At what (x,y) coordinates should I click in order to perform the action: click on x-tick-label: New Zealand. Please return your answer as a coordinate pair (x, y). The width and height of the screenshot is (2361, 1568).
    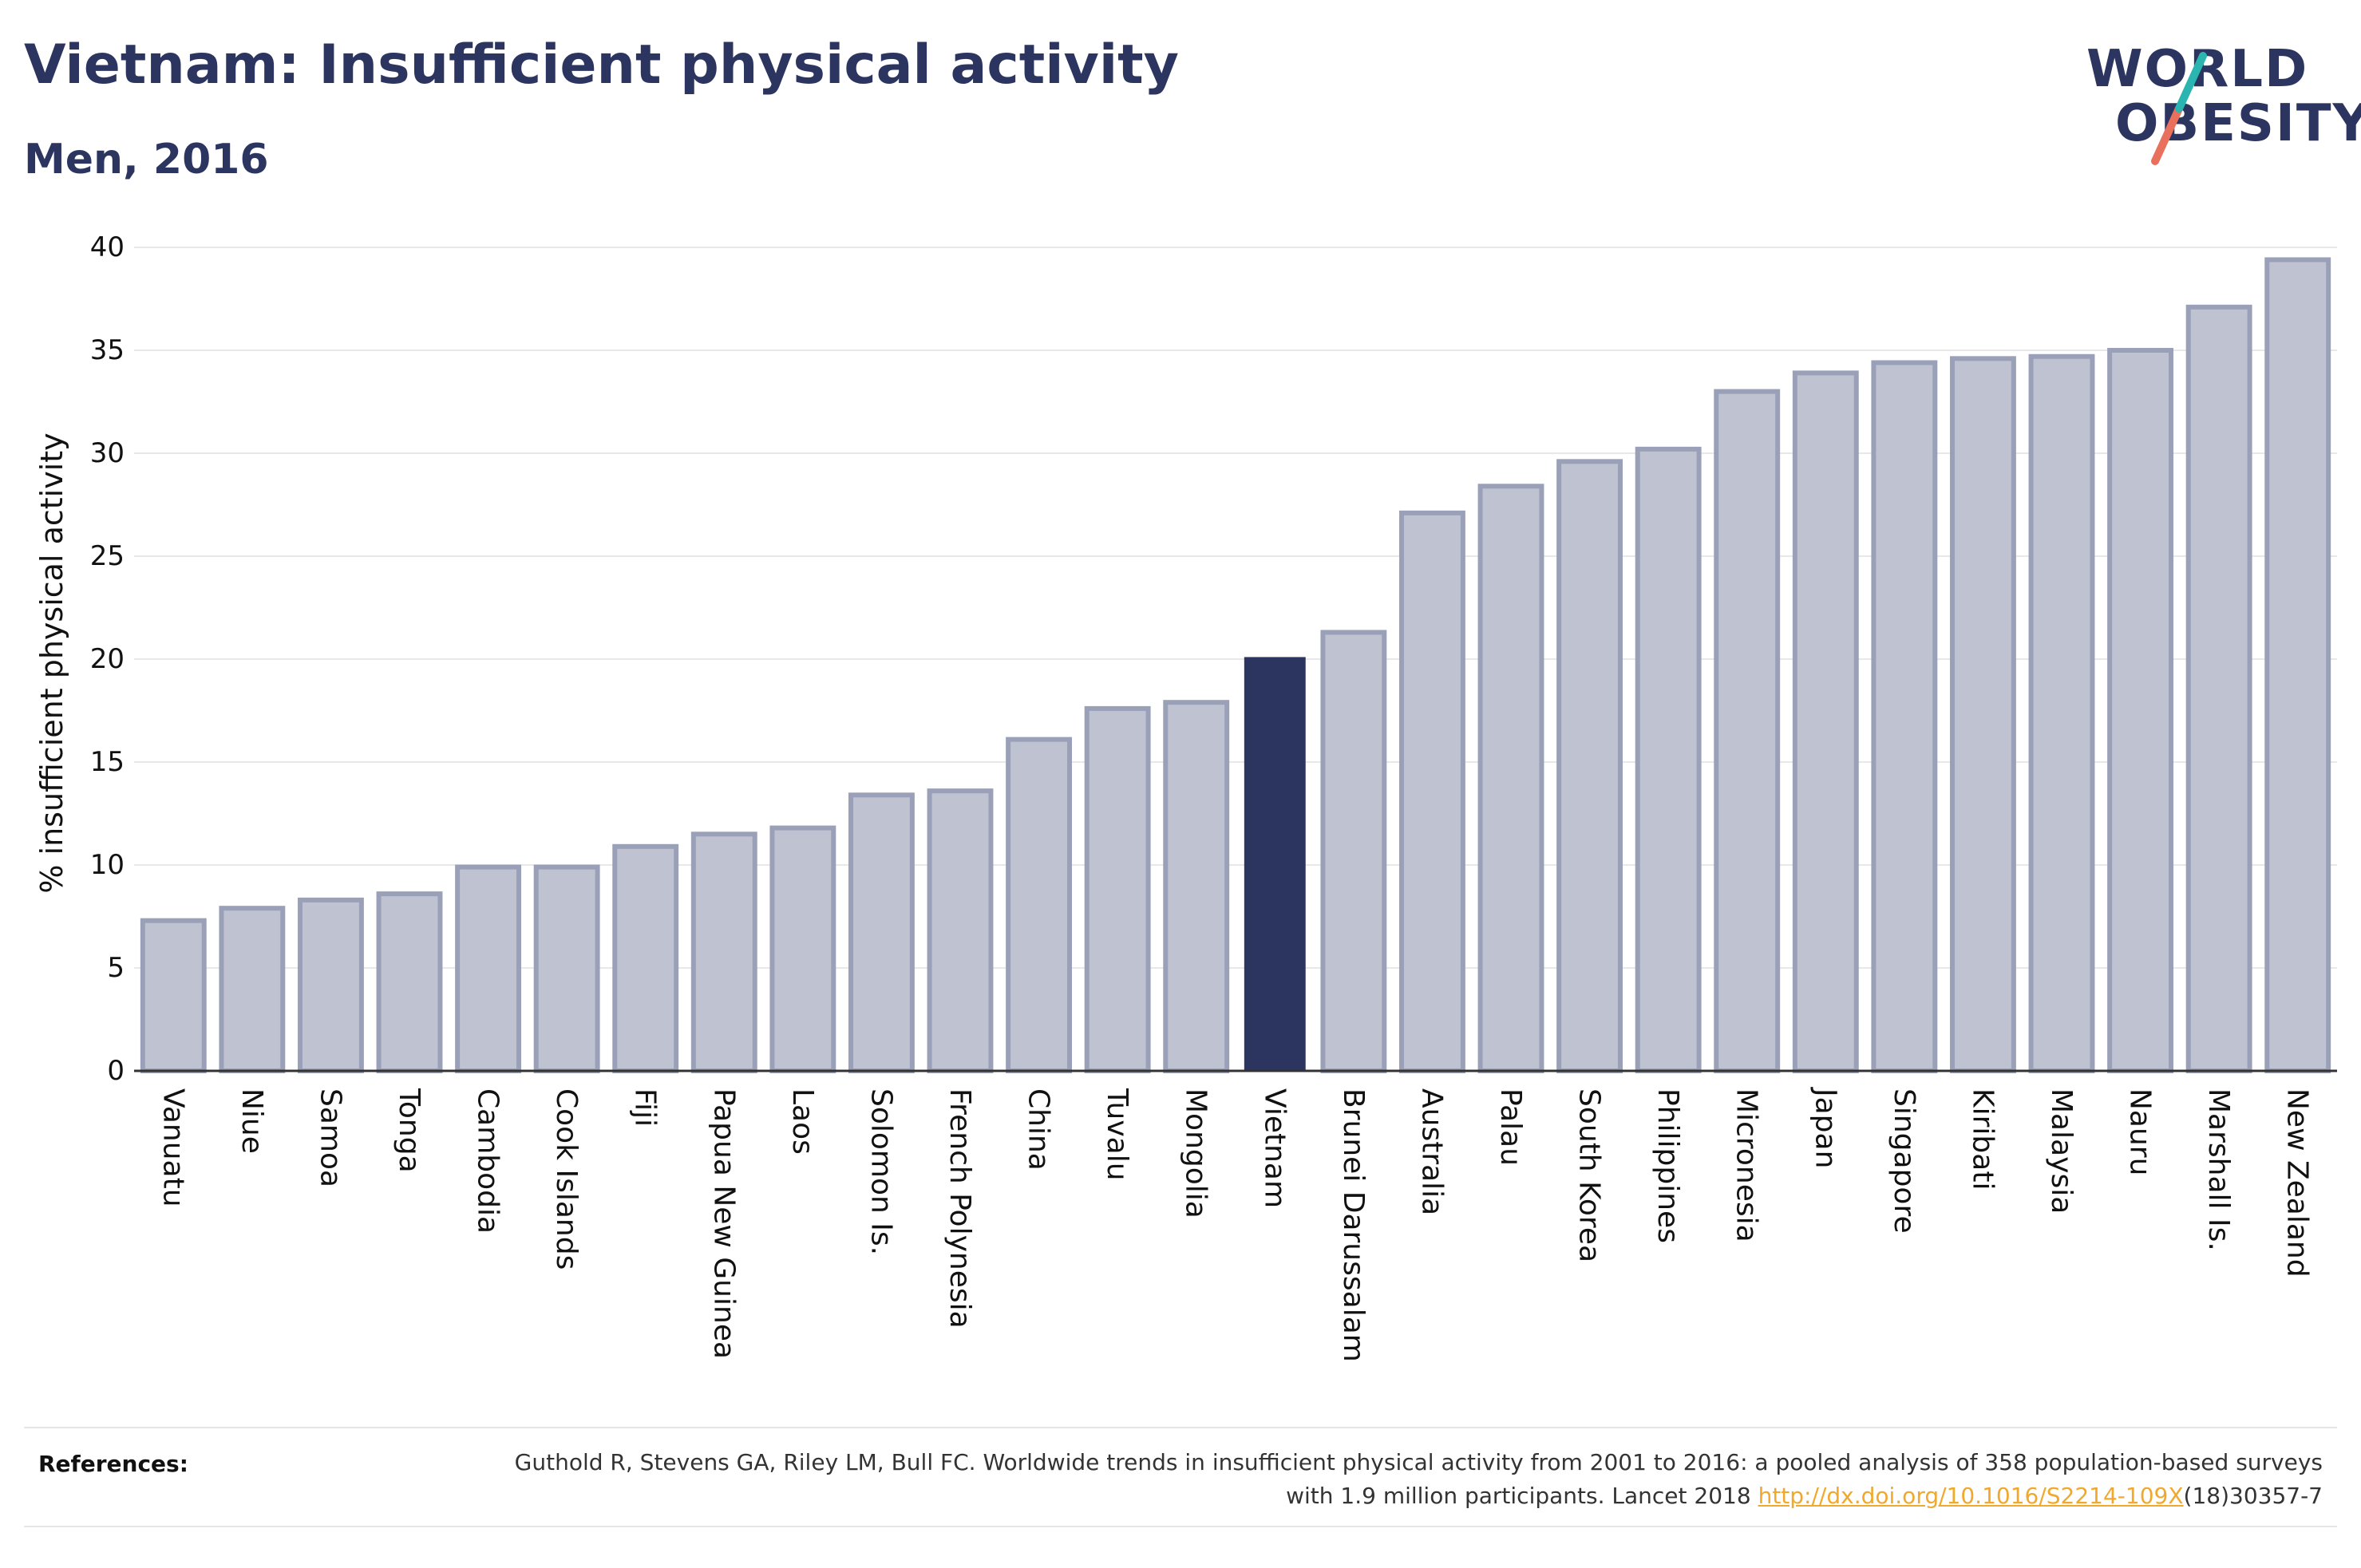
    Looking at the image, I should click on (2297, 1183).